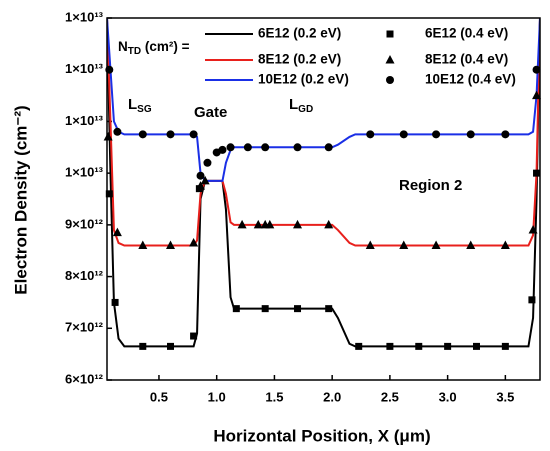 Image resolution: width=550 pixels, height=451 pixels. Describe the element at coordinates (84, 223) in the screenshot. I see `y-tick-label: 9×10¹²` at that location.